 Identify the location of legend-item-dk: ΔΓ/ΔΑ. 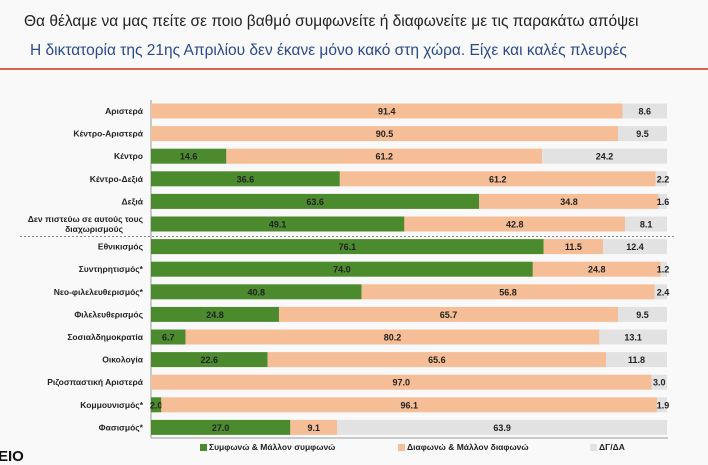
(607, 447).